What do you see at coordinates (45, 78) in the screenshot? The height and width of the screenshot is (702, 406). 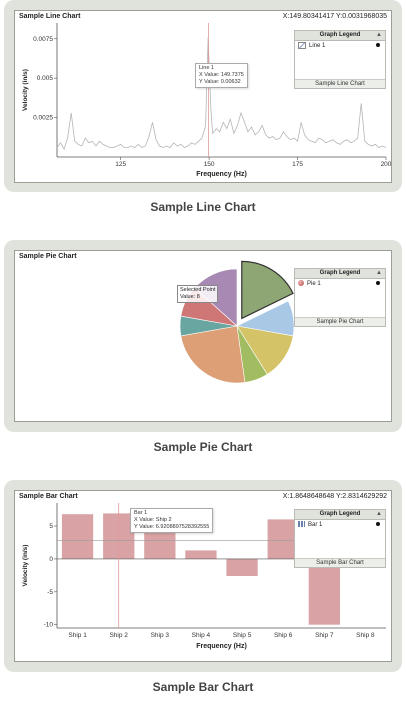 I see `y-tick-label: 0.005` at bounding box center [45, 78].